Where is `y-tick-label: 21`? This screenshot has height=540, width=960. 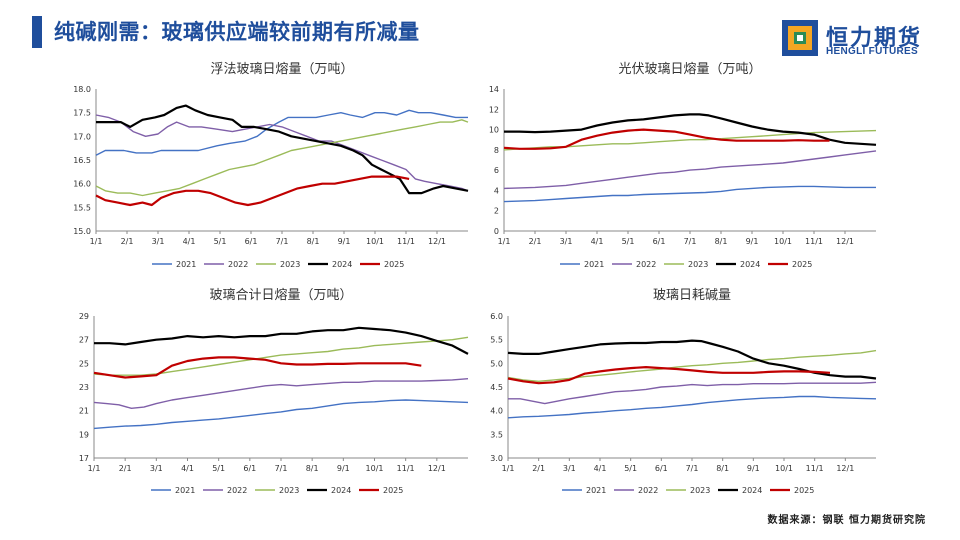 y-tick-label: 21 is located at coordinates (84, 411).